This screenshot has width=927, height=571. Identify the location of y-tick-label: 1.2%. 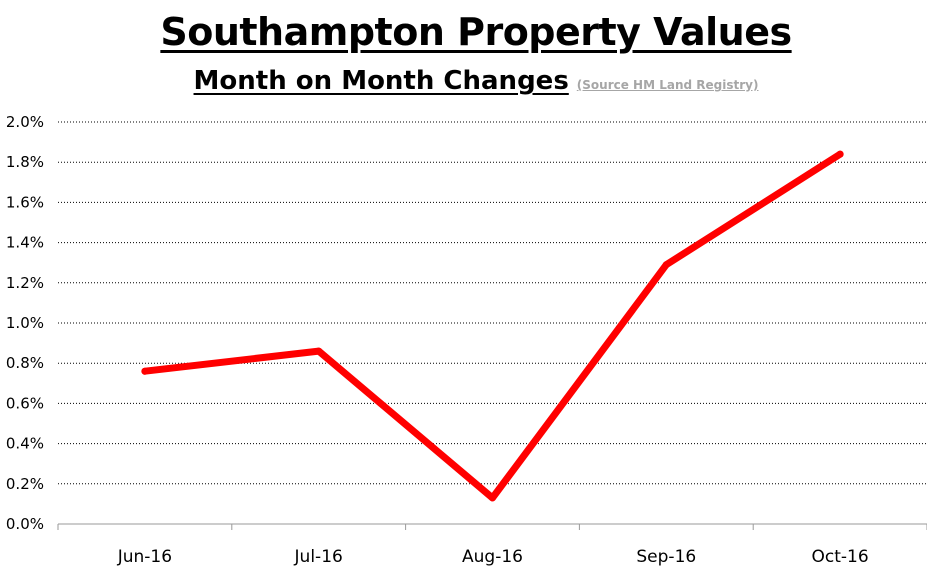
(25, 283).